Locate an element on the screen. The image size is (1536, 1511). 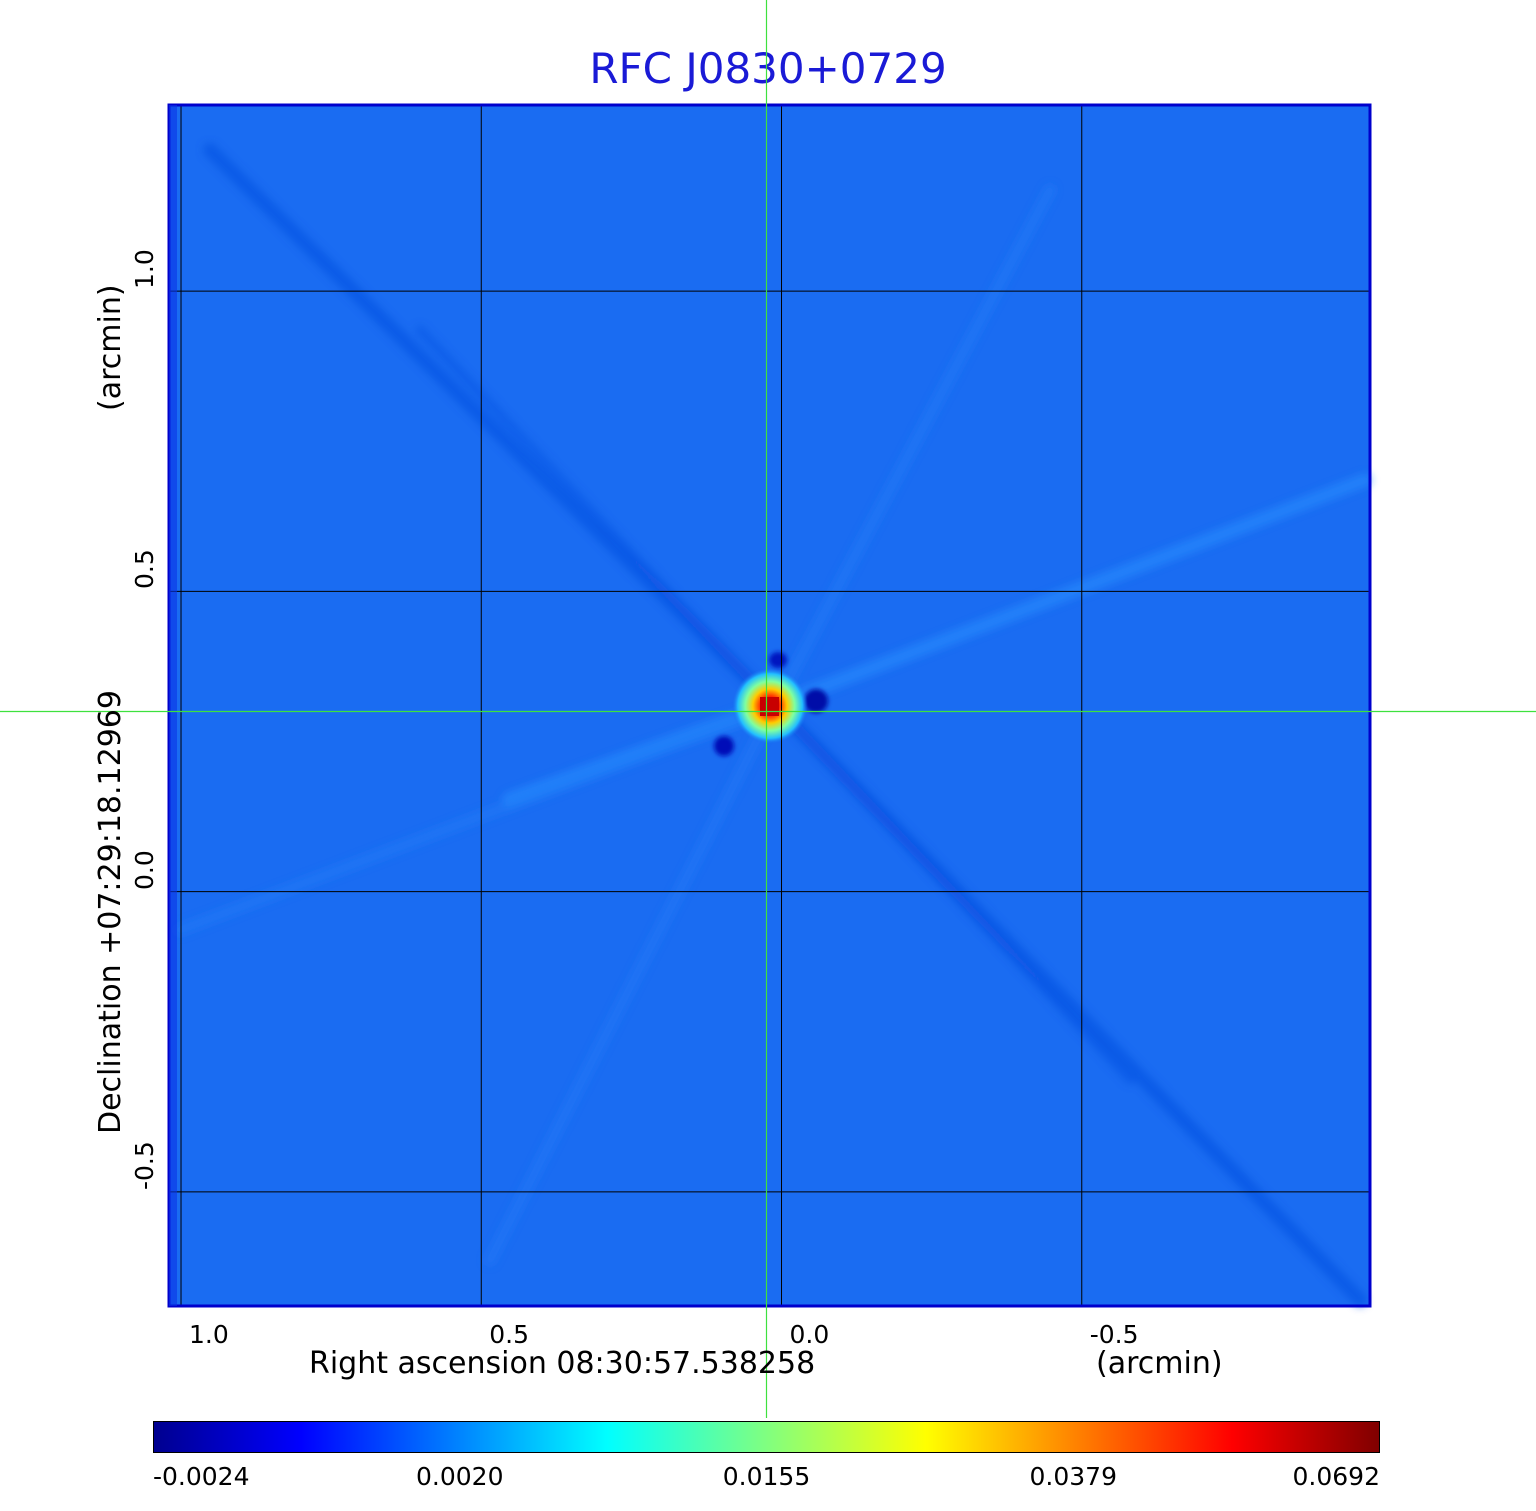
colorbar-tick-label: 0.0692 is located at coordinates (1336, 1476).